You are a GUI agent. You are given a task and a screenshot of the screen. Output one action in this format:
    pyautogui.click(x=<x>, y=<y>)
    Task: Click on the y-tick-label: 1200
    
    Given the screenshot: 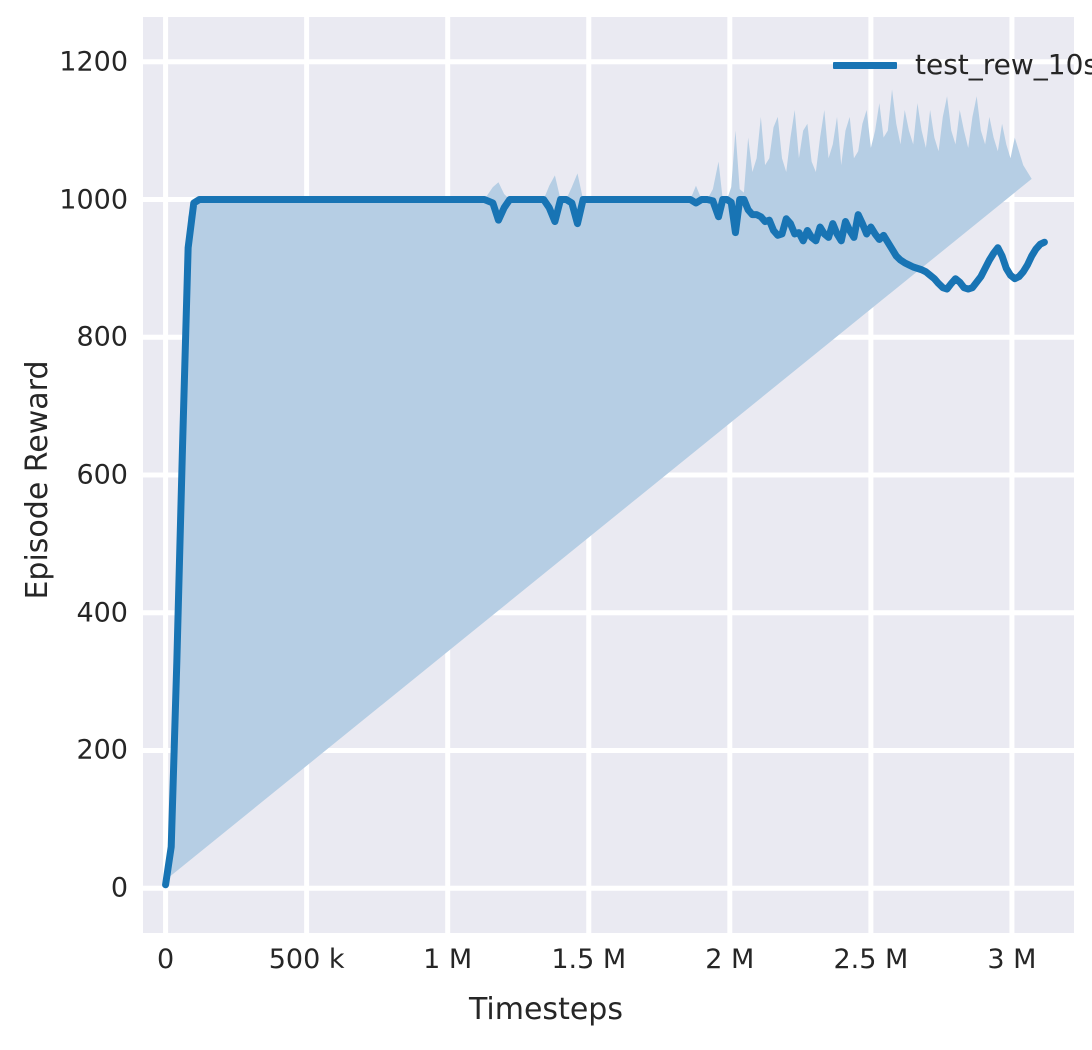 What is the action you would take?
    pyautogui.click(x=93, y=62)
    